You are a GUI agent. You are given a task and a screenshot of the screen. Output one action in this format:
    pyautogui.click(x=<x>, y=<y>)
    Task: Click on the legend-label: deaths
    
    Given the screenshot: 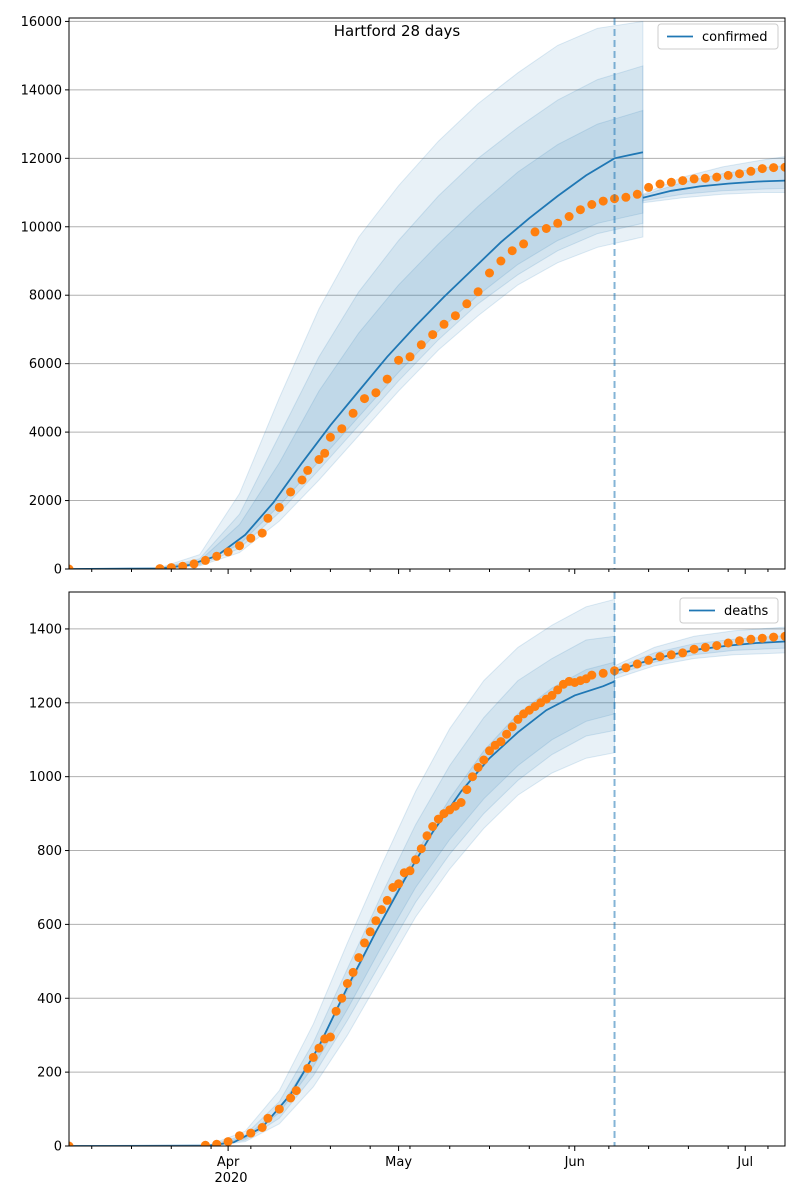 What is the action you would take?
    pyautogui.click(x=746, y=611)
    